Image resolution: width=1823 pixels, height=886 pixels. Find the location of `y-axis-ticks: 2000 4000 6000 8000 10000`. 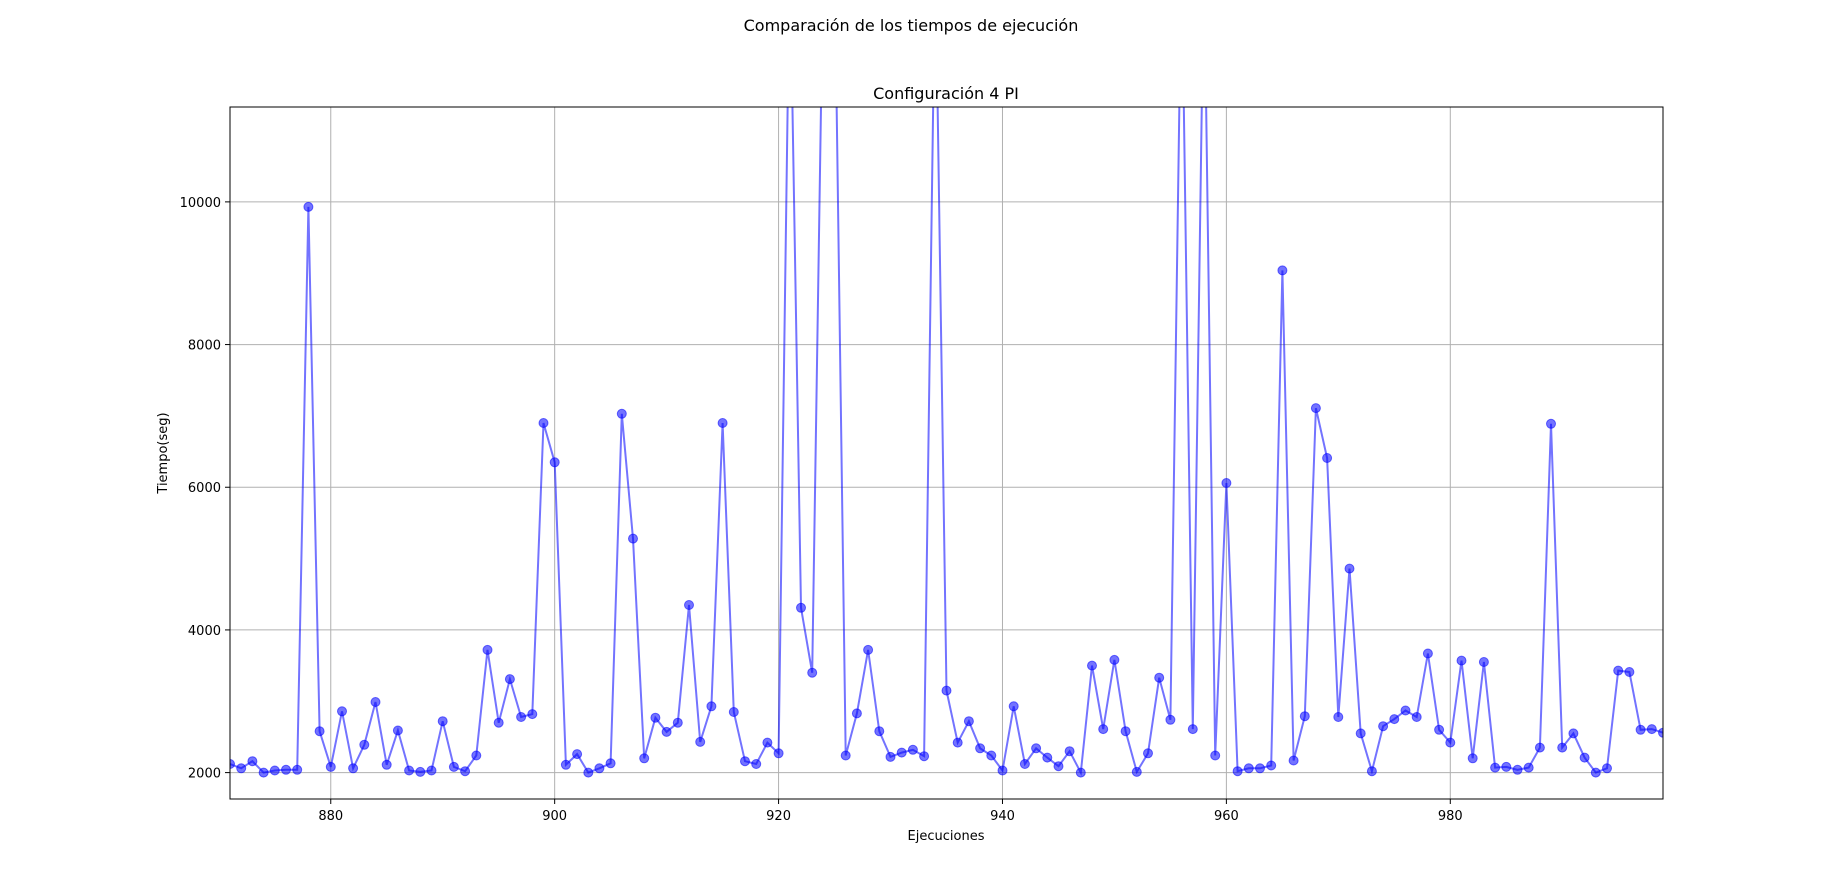

y-axis-ticks: 2000 4000 6000 8000 10000 is located at coordinates (205, 489).